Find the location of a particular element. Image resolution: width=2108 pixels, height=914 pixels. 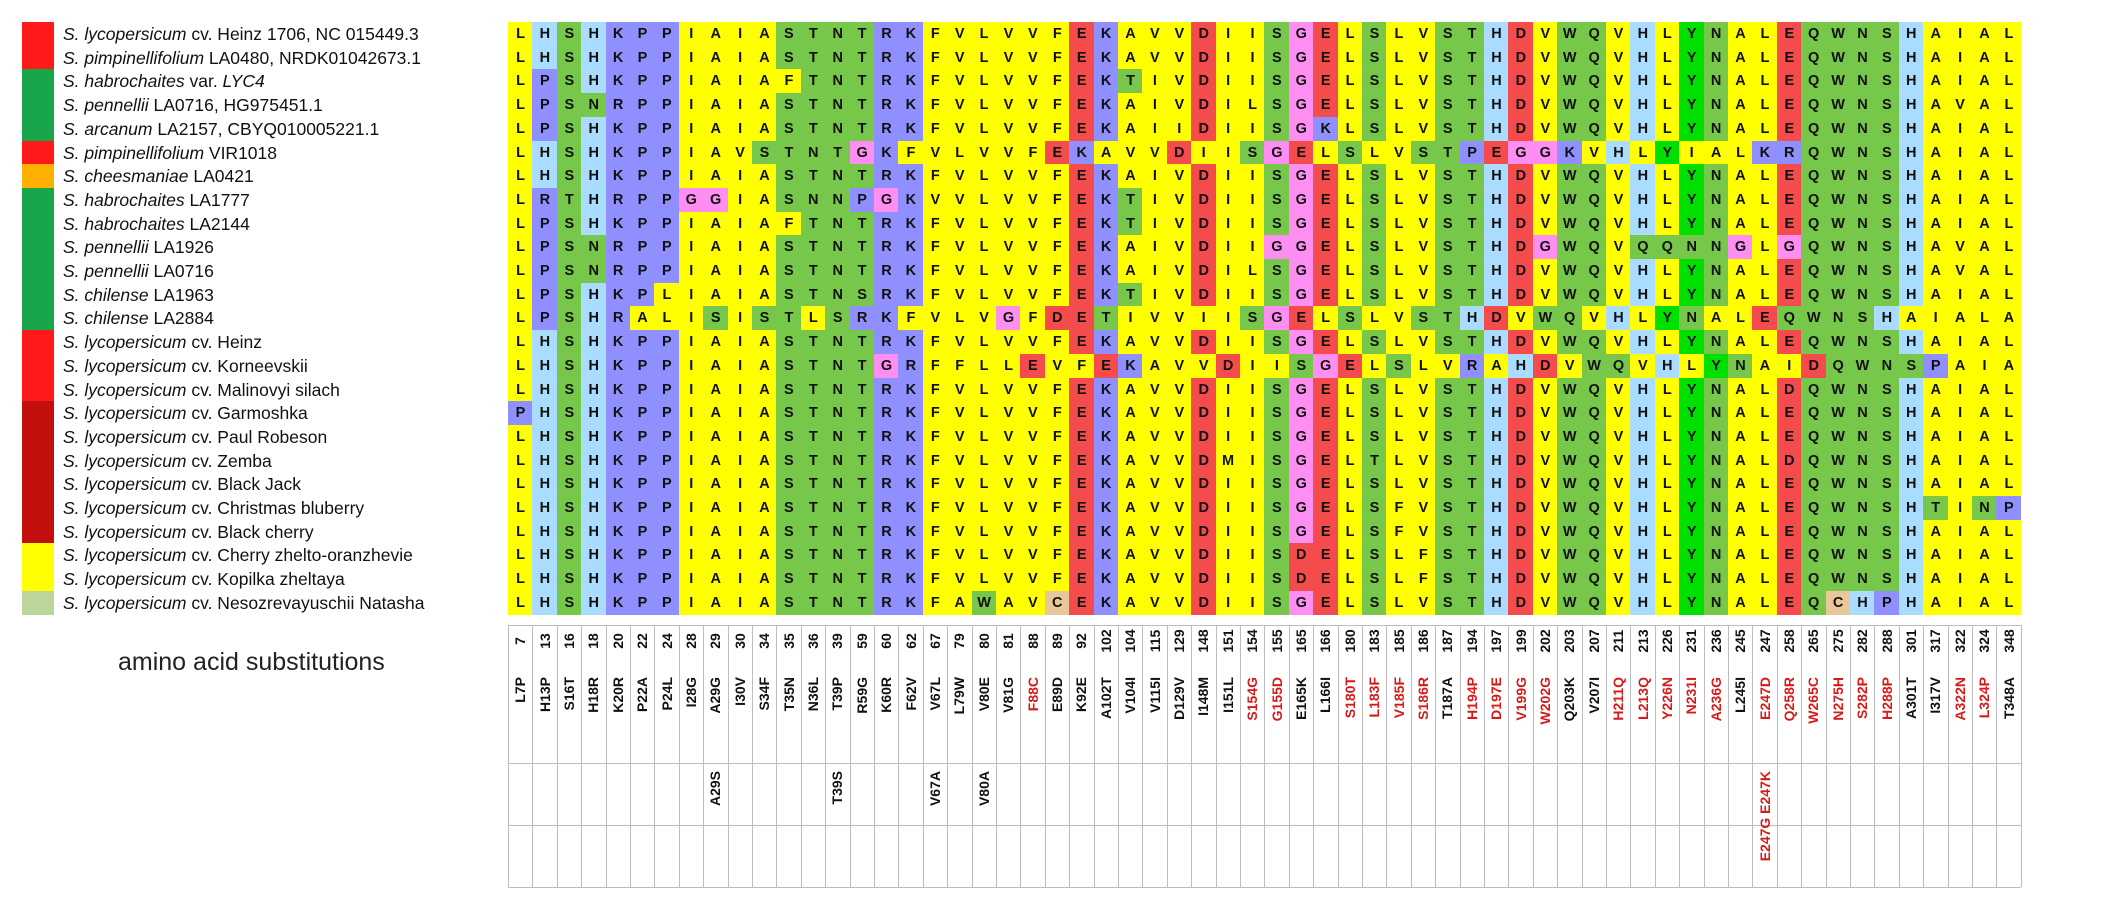

species-label: S. lycopersicum cv. Korneevskii is located at coordinates (185, 365).